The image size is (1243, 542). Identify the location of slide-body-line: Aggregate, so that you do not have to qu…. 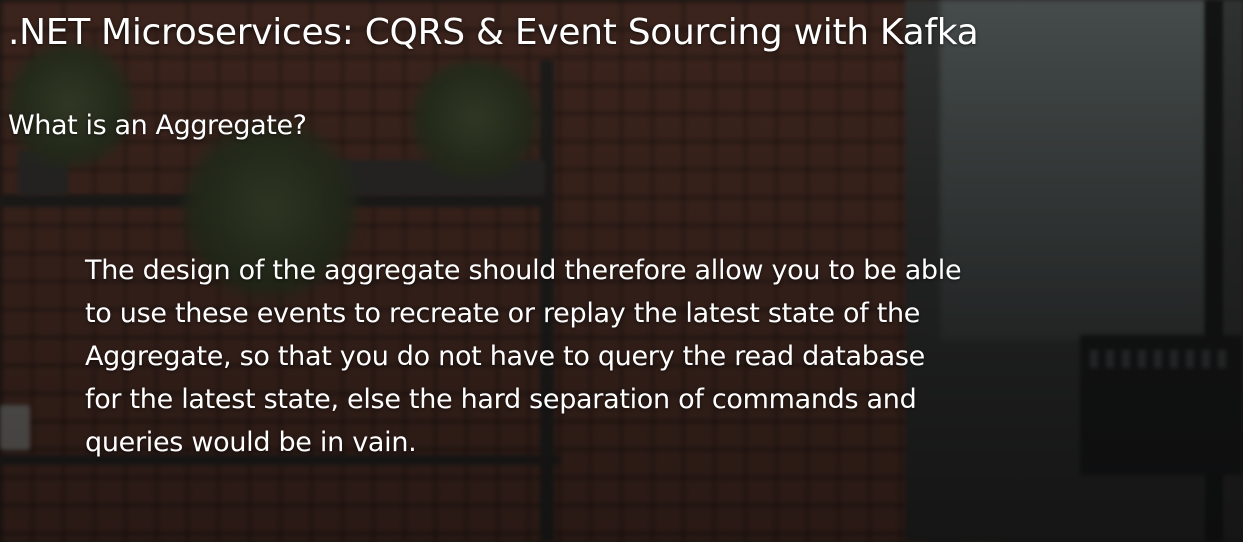
(505, 356).